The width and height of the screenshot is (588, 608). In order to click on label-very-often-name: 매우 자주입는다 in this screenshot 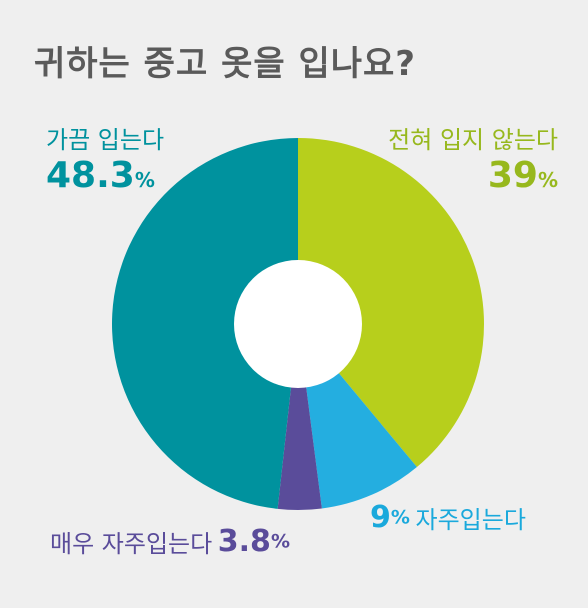, I will do `click(131, 544)`.